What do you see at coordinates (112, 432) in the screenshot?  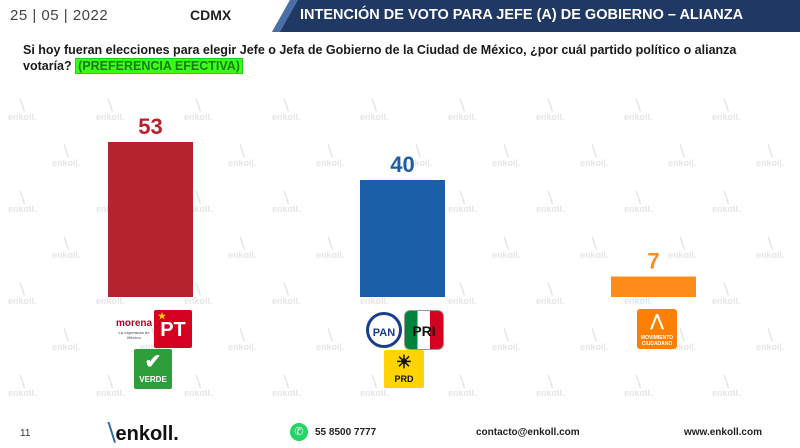 I see `enkoll-k-icon: ⧹` at bounding box center [112, 432].